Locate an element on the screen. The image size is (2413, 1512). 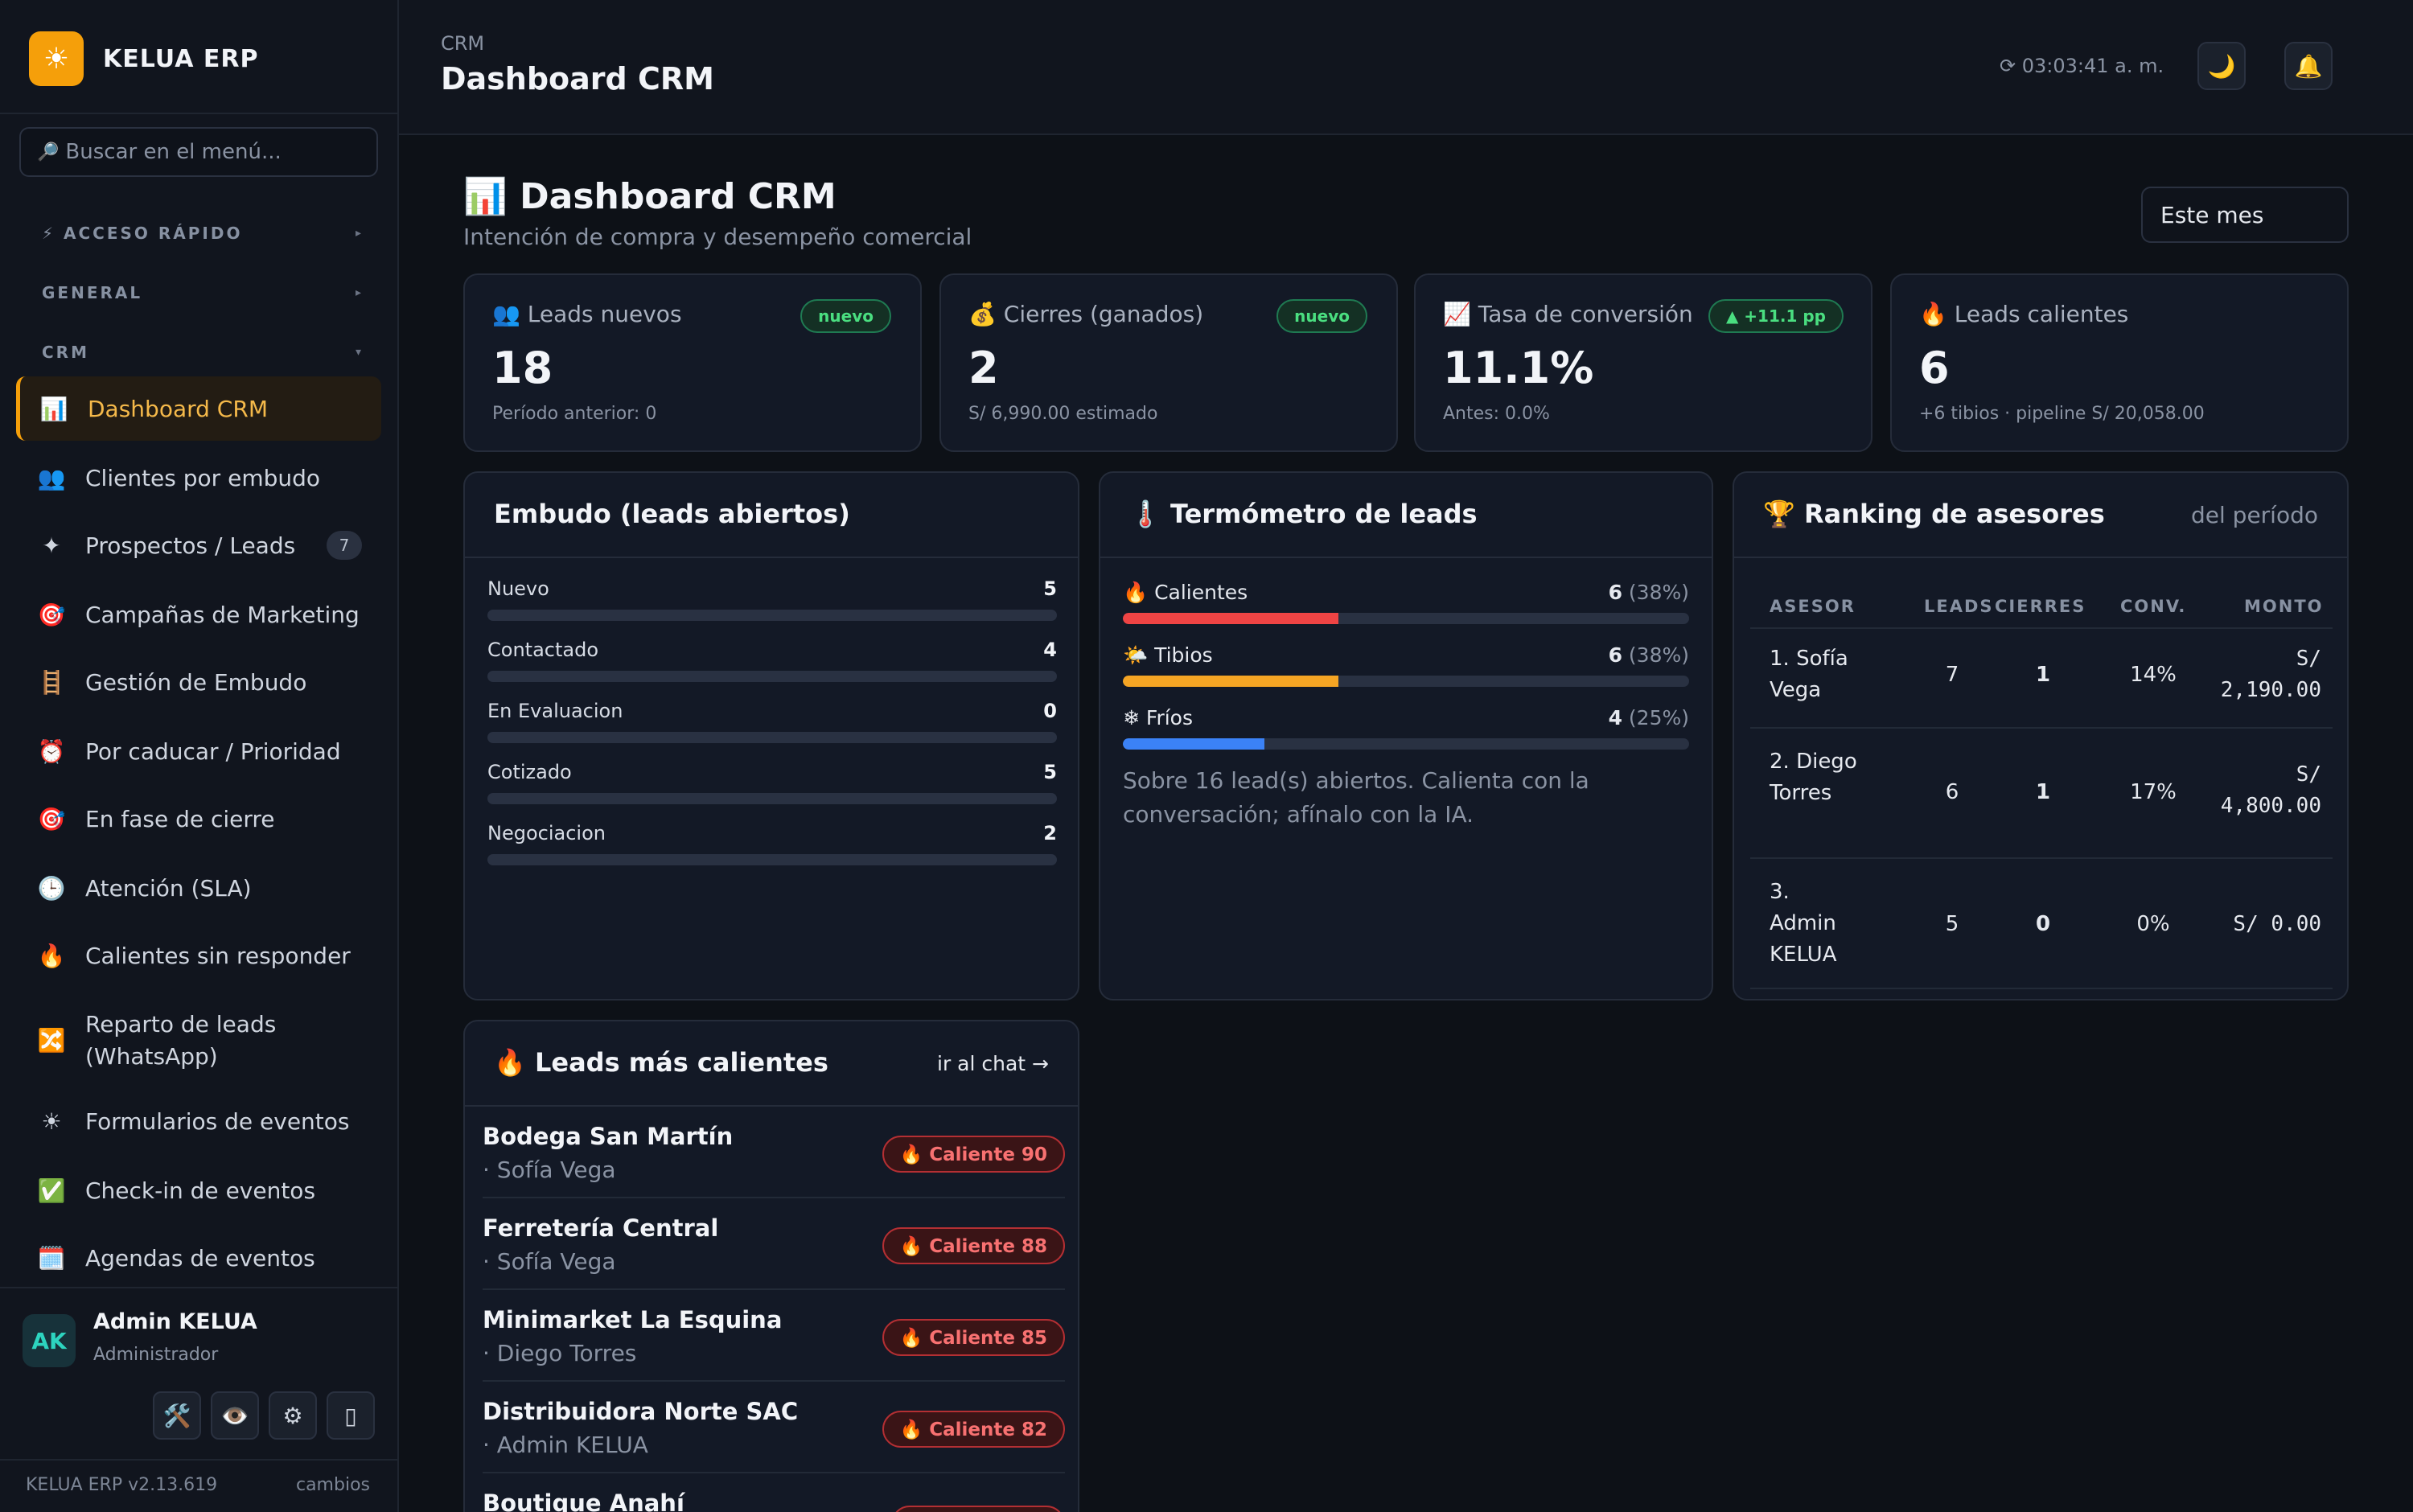
app-version: KELUA ERP v2.13.619 is located at coordinates (122, 1485).